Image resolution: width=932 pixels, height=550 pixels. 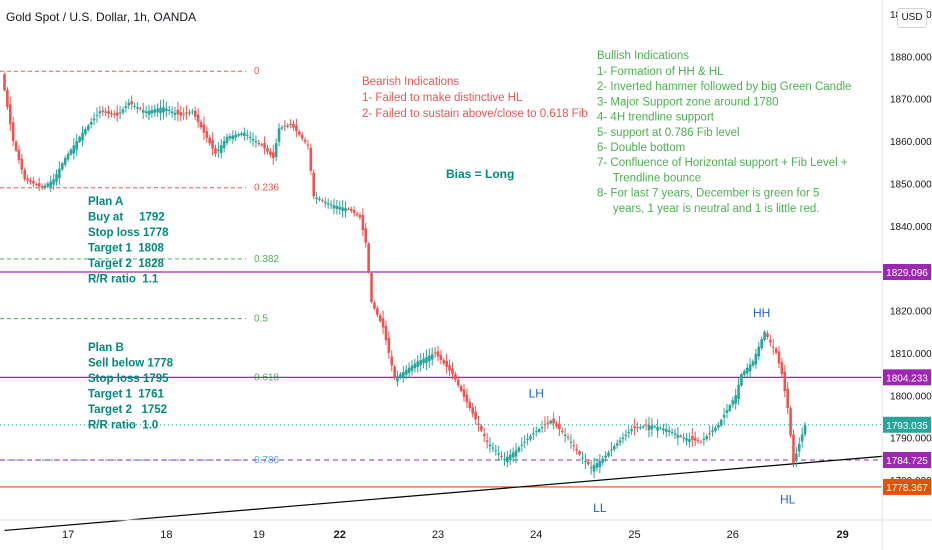 I want to click on last-price-badge-label: 1793.035, so click(x=907, y=426).